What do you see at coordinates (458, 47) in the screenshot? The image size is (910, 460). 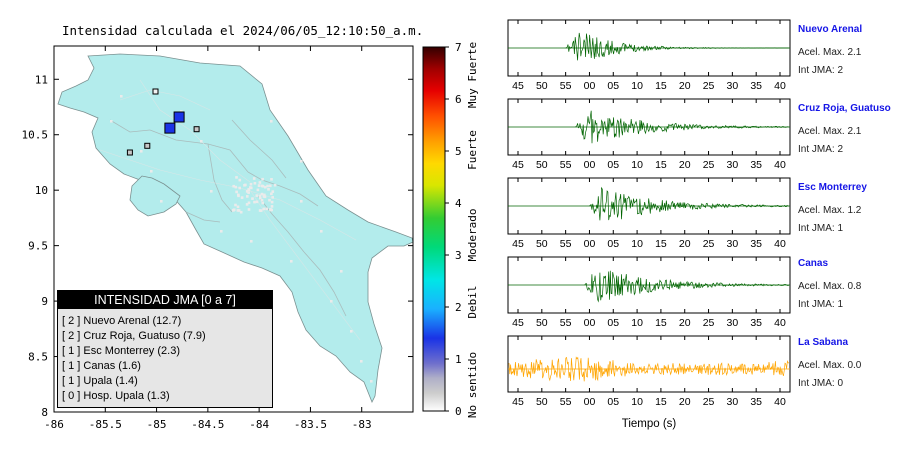 I see `colorbar-tick-label: 7` at bounding box center [458, 47].